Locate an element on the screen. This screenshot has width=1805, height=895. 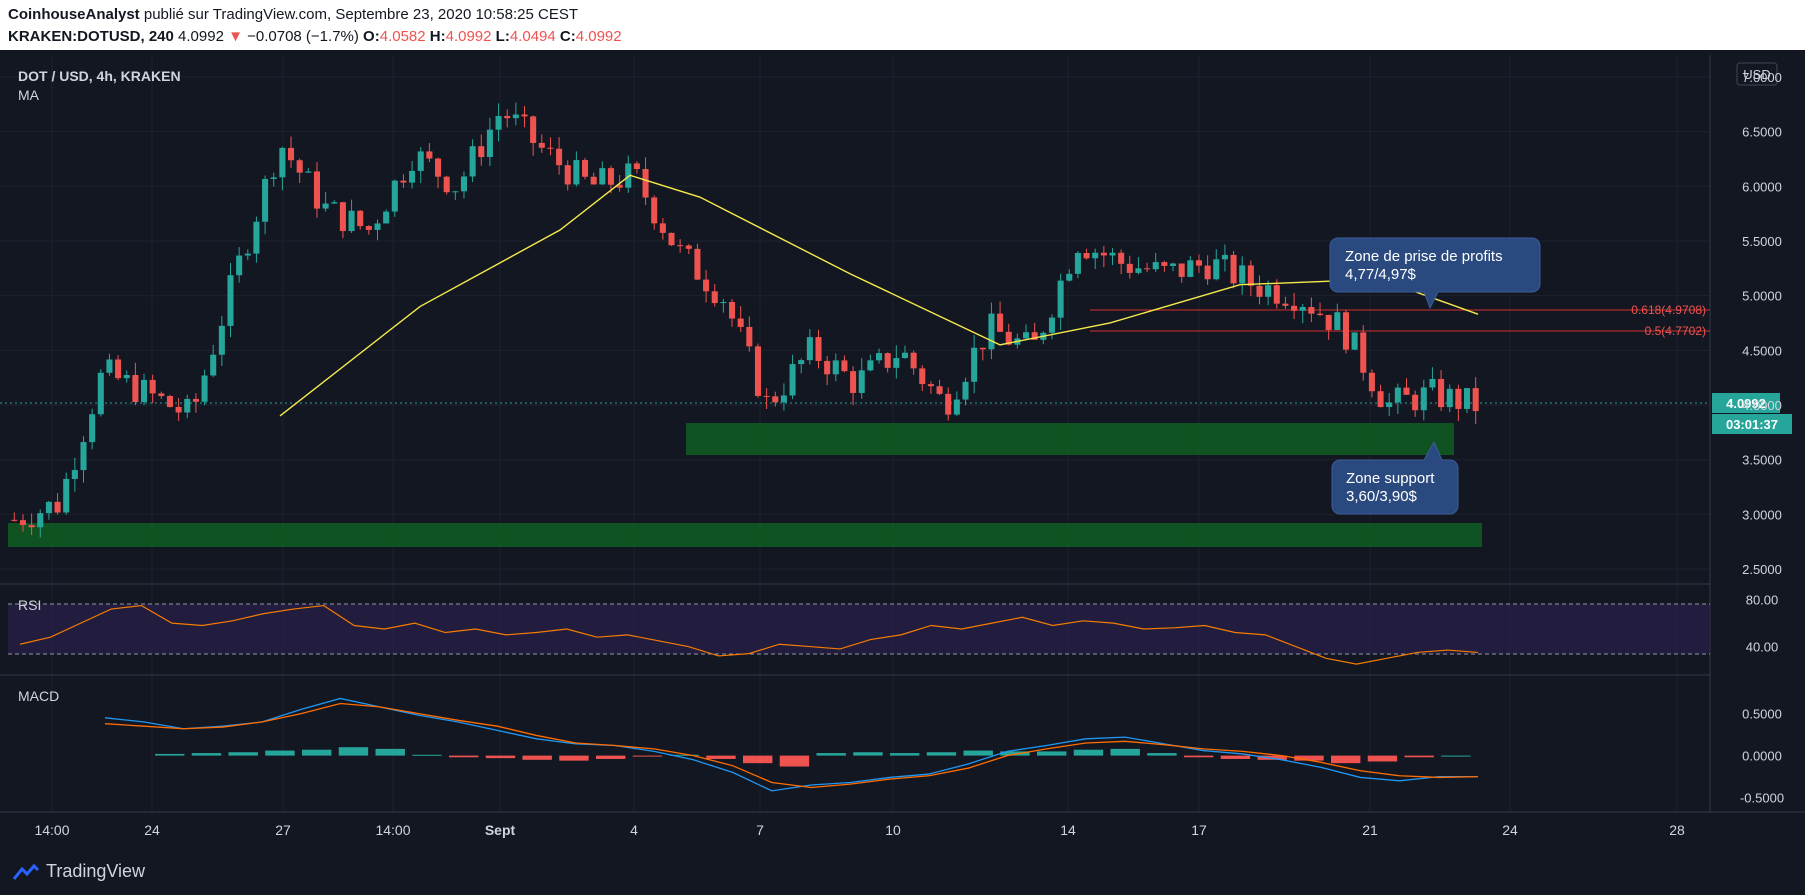
down-arrow-icon: ▼ is located at coordinates (235, 36).